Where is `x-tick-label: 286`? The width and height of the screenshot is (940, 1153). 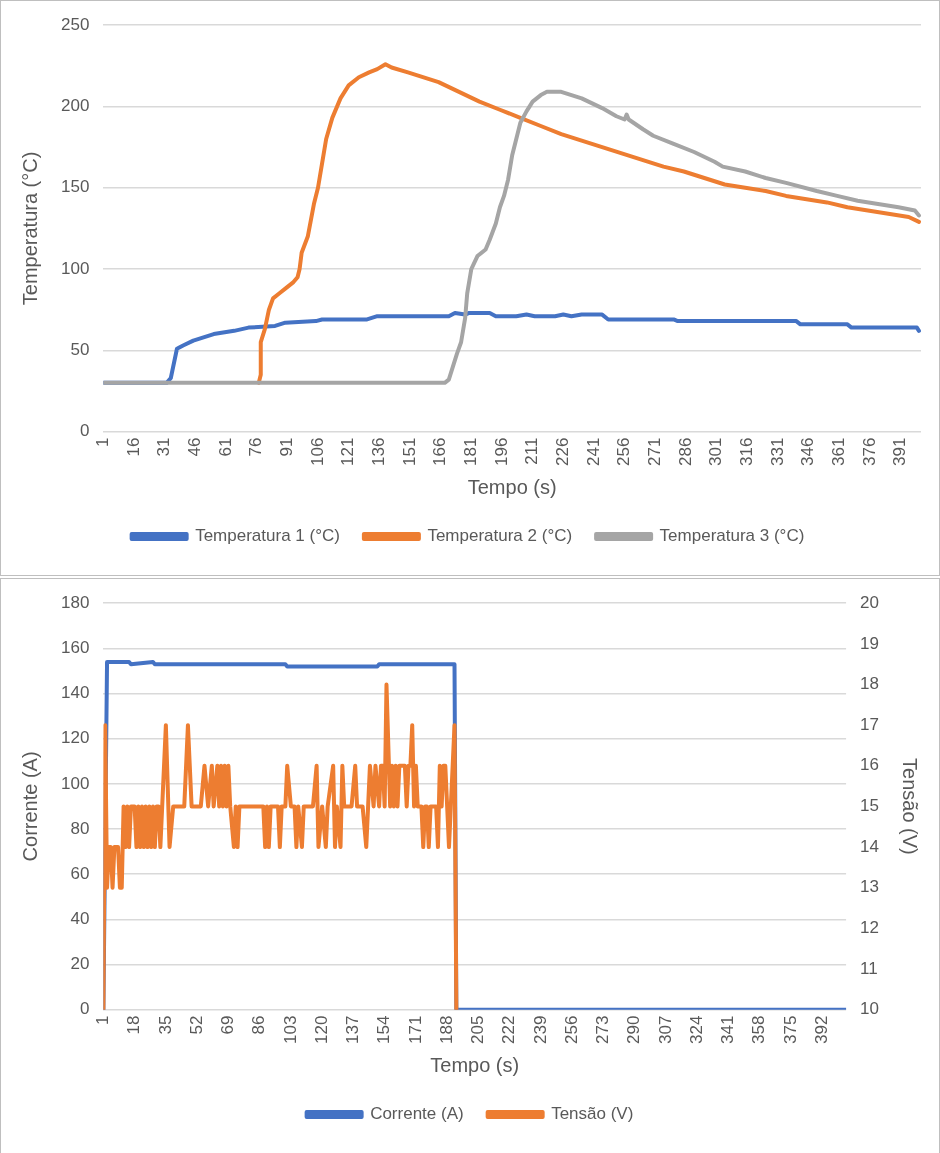
x-tick-label: 286 is located at coordinates (685, 452).